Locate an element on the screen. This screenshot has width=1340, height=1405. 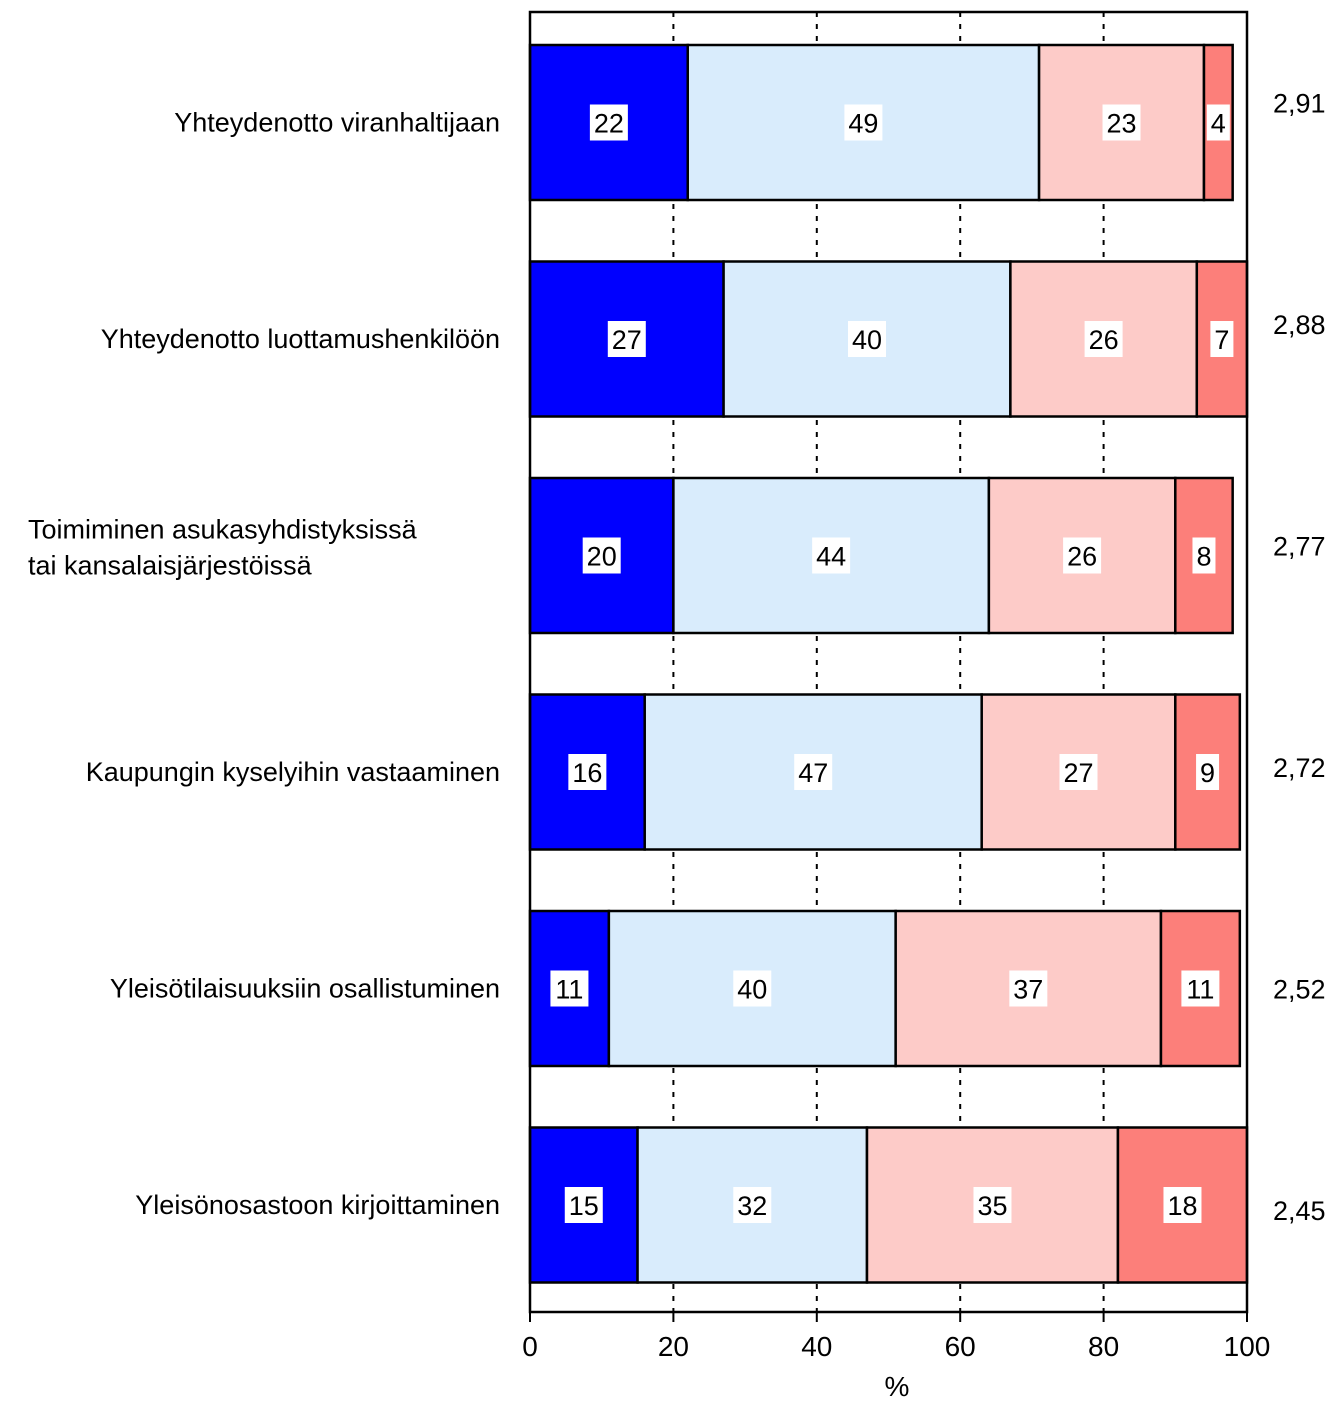
category-label-4: Yleisötilaisuuksiin osallistuminen is located at coordinates (305, 989).